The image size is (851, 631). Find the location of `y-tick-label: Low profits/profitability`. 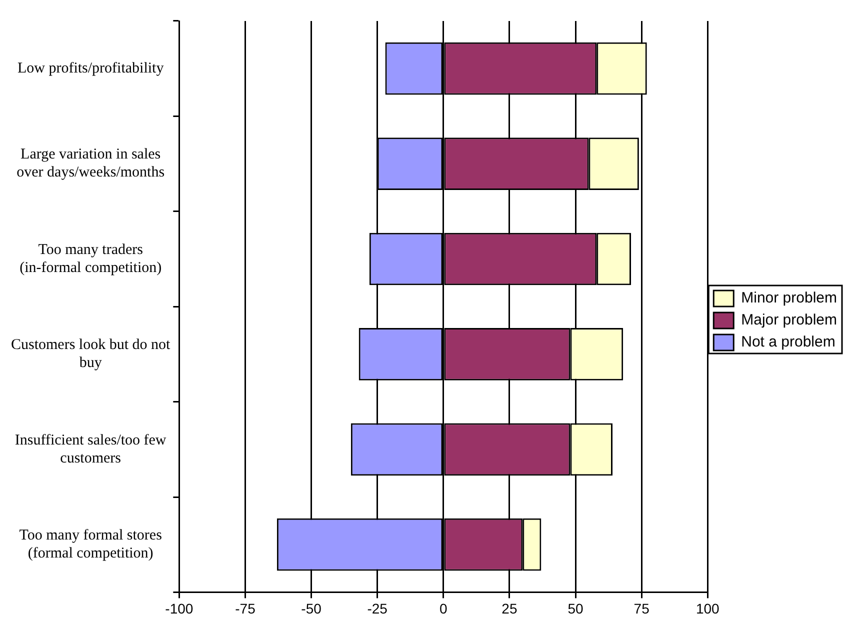

y-tick-label: Low profits/profitability is located at coordinates (90, 68).